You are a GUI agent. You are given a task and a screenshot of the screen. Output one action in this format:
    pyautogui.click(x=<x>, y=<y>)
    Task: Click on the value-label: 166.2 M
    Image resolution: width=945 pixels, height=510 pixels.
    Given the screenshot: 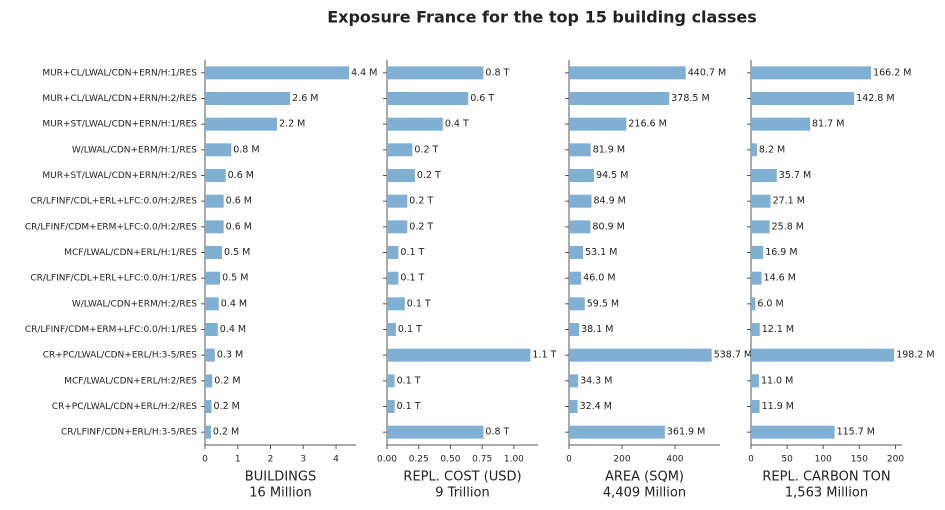 What is the action you would take?
    pyautogui.click(x=892, y=72)
    